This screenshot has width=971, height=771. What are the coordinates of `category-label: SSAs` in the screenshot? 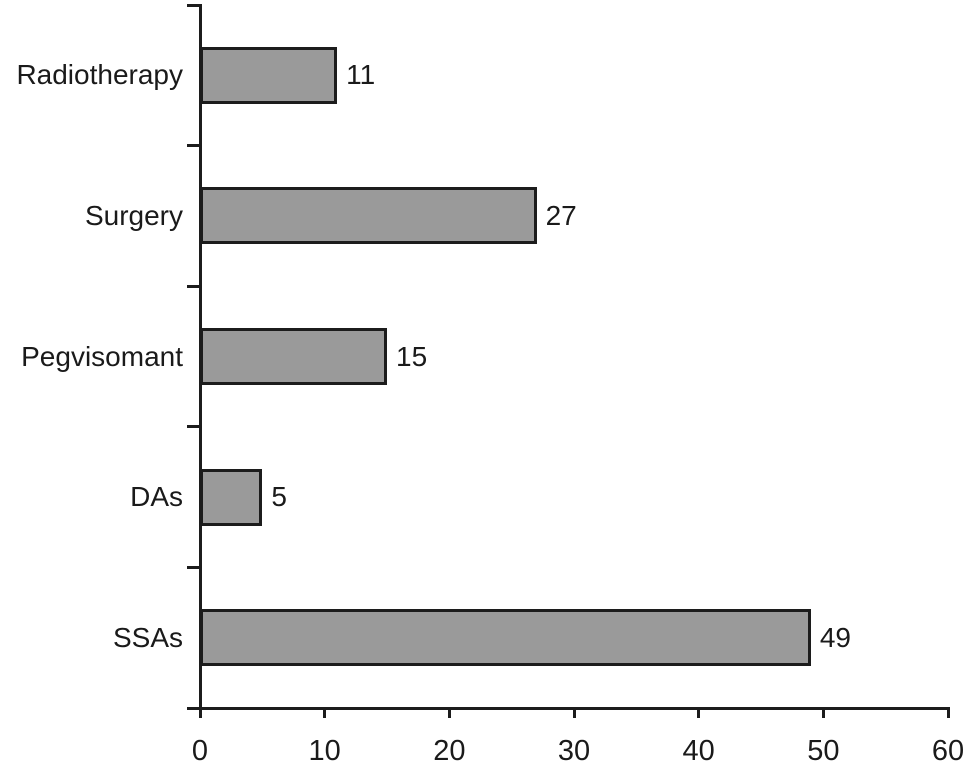 It's located at (147, 637).